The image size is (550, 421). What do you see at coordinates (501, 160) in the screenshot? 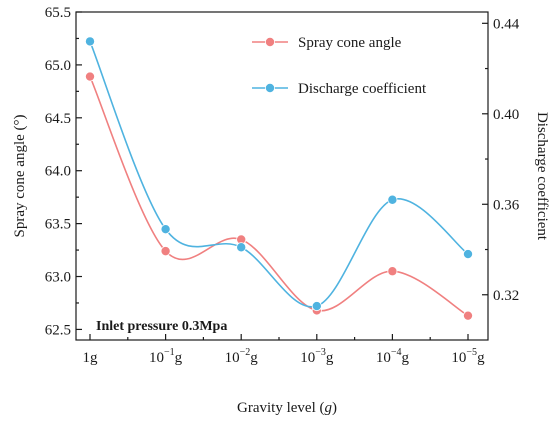
I see `right-y-axis: 0.32 0.36 0.40 0.44` at bounding box center [501, 160].